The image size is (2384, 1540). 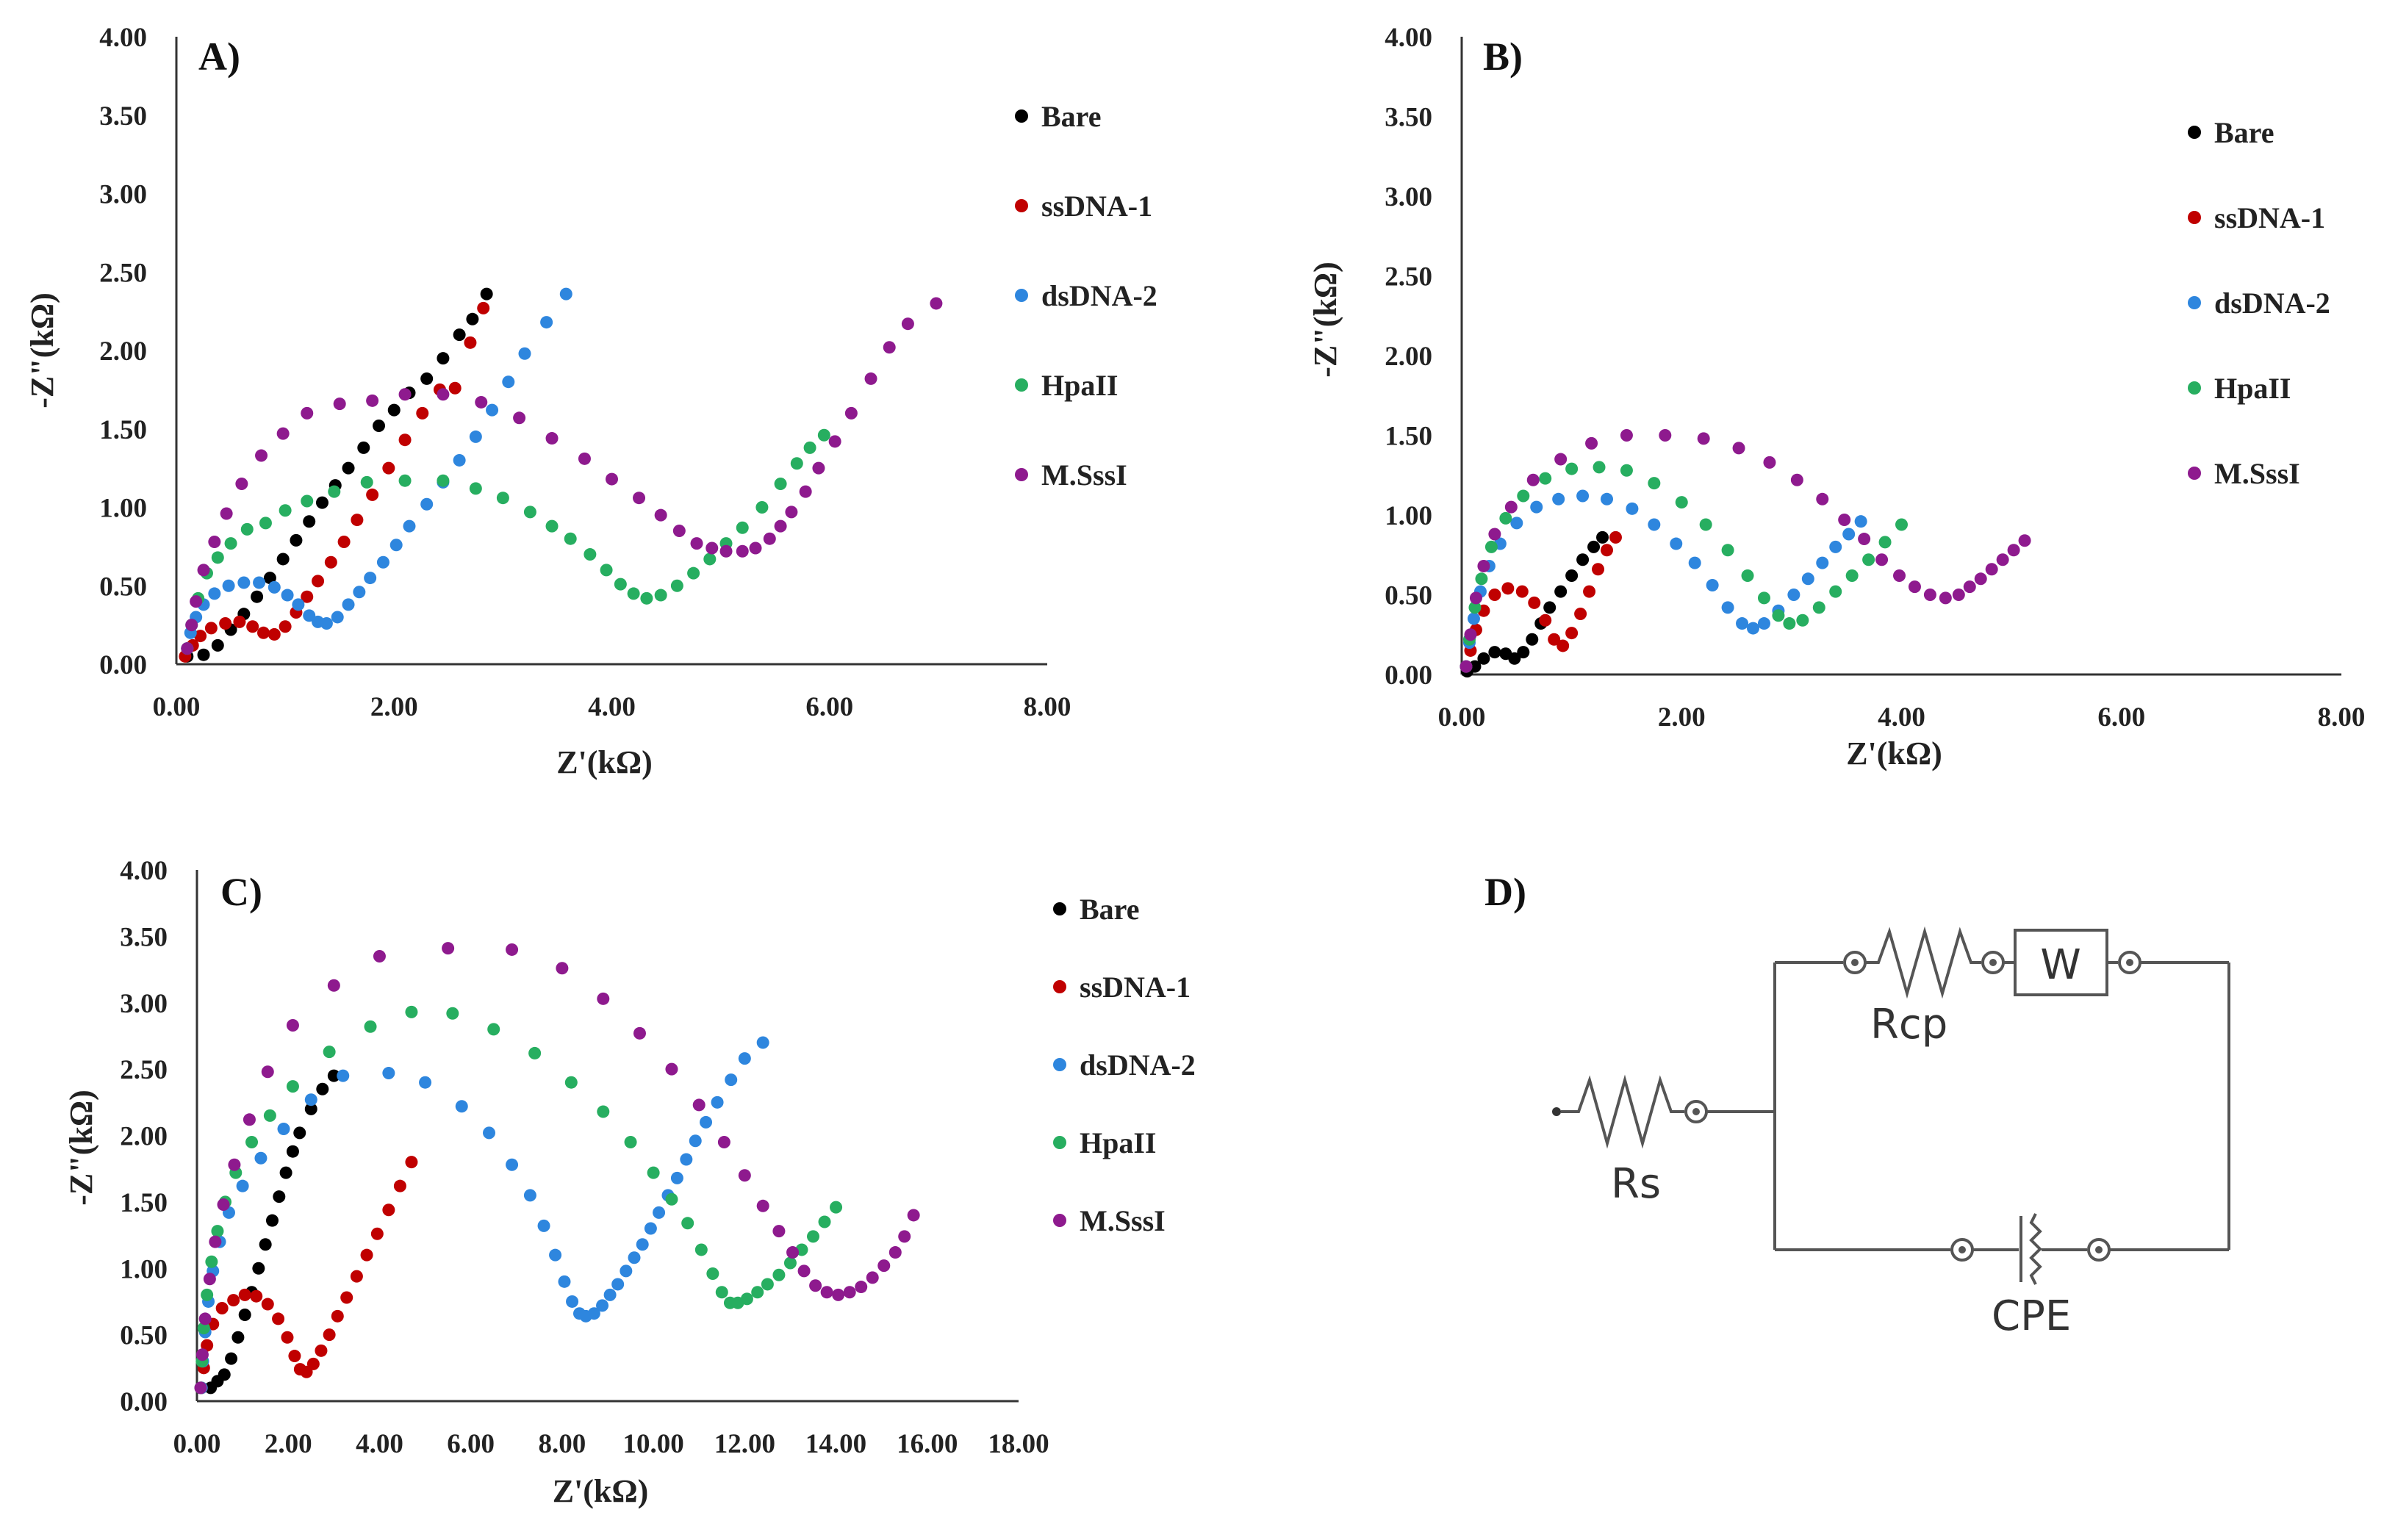 I want to click on rs-resistor, so click(x=1622, y=1111).